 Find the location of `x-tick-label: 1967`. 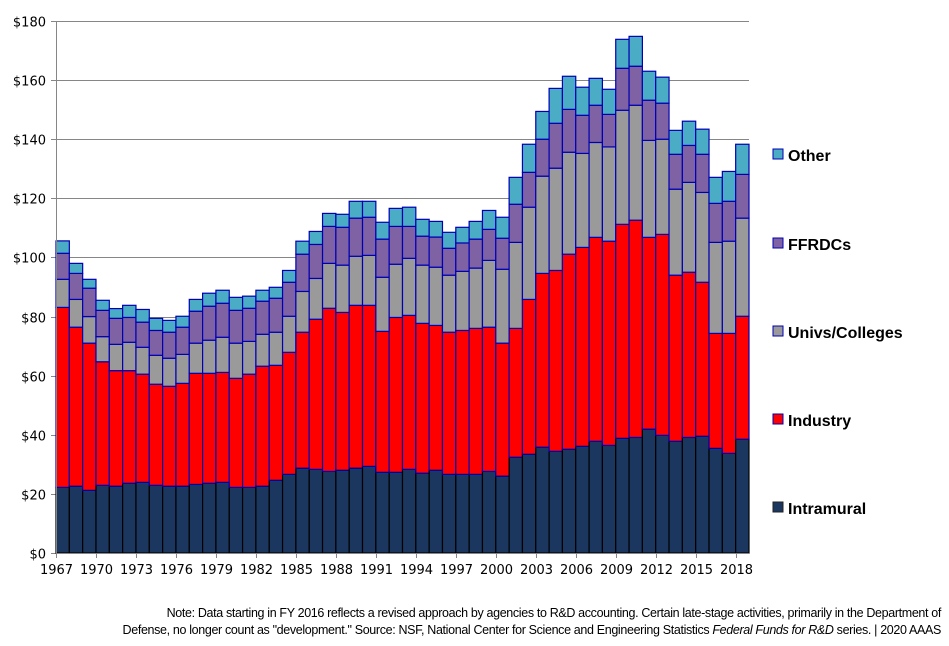

x-tick-label: 1967 is located at coordinates (56, 570).